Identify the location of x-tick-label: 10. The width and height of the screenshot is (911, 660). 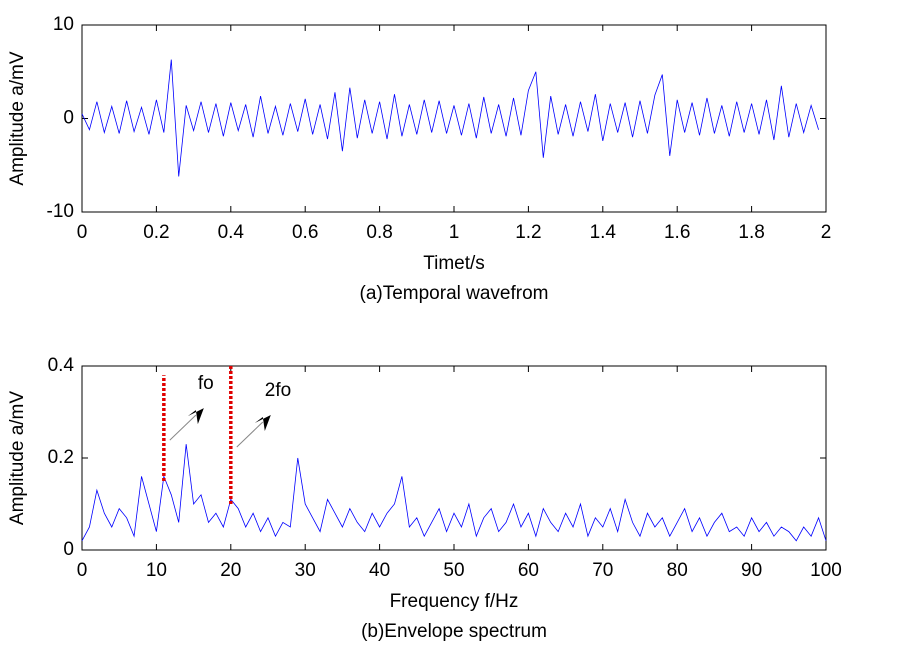
(156, 570).